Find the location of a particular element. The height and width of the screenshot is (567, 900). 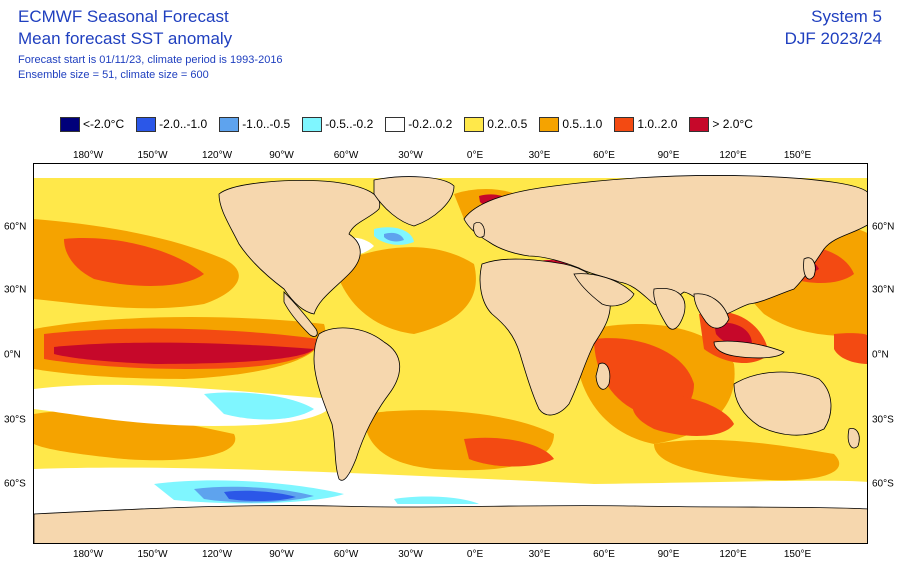

legend-item: 1.0..2.0 is located at coordinates (646, 124).